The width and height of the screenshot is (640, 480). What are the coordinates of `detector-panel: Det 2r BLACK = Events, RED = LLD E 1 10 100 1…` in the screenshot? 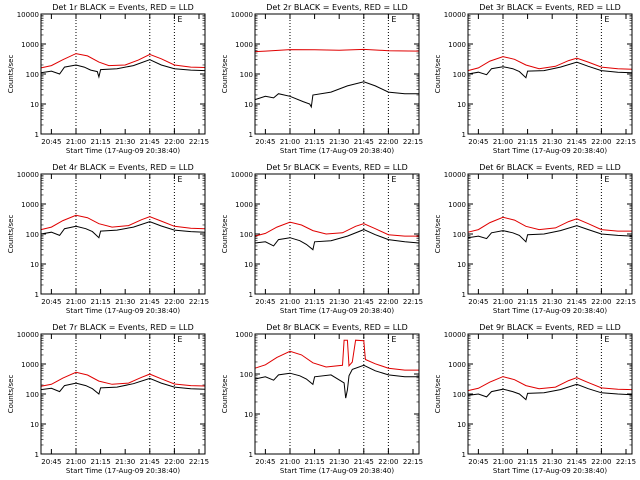 It's located at (322, 79).